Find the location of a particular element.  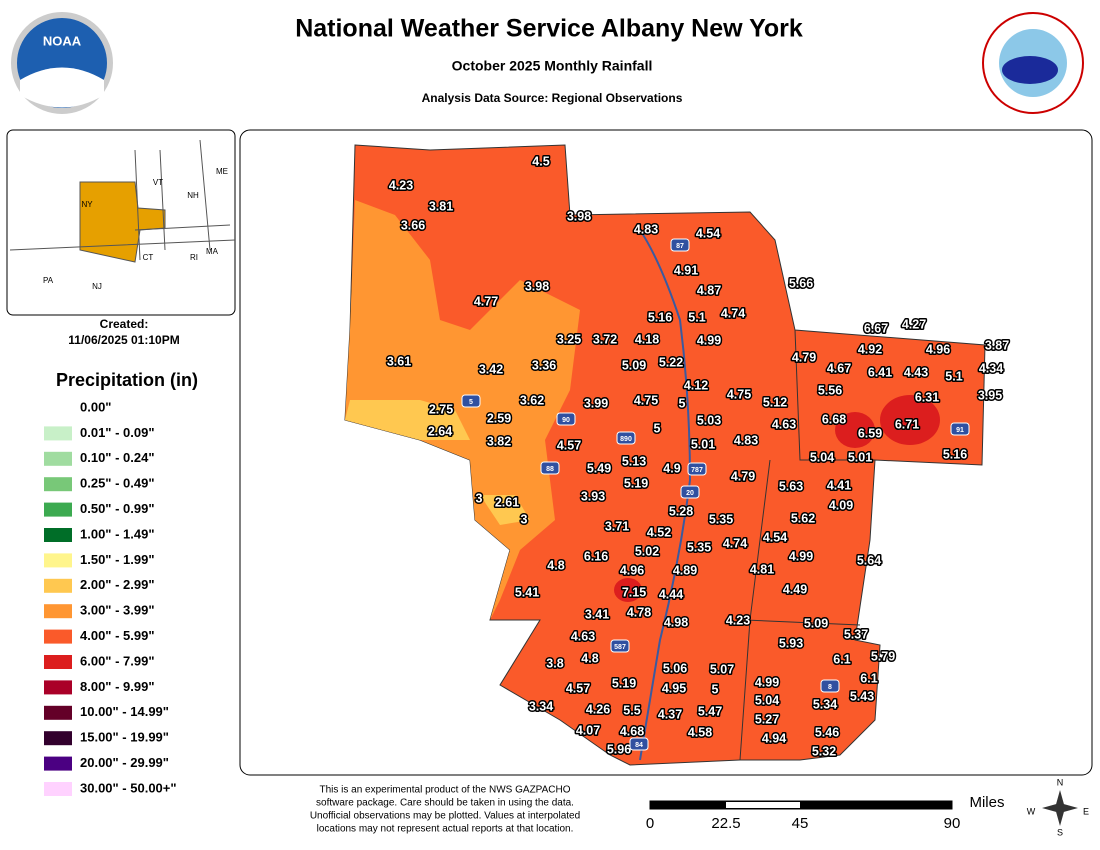

station-value: 4.78 is located at coordinates (639, 612).